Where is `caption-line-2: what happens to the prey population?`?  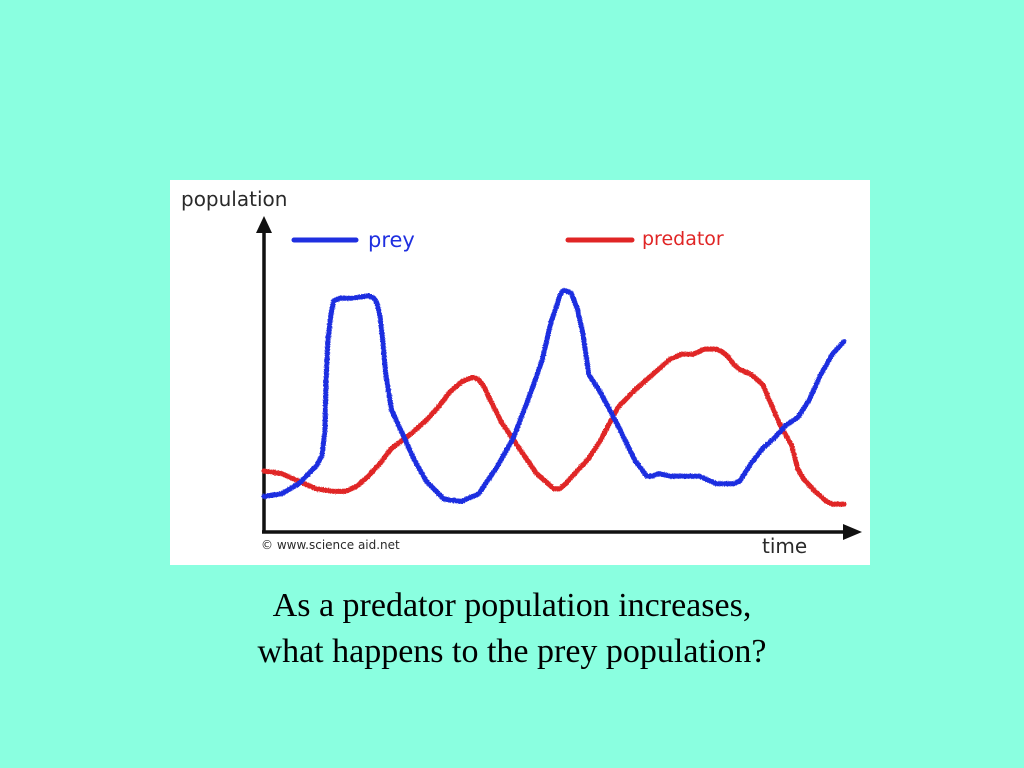 caption-line-2: what happens to the prey population? is located at coordinates (512, 651).